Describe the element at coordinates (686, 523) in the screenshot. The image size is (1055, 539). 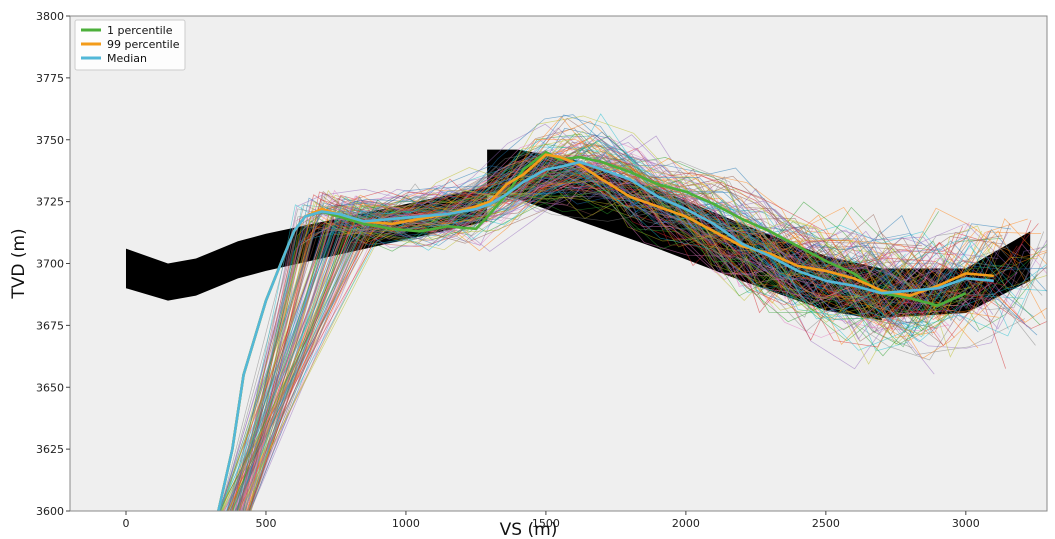
I see `x-tick-label: 2000` at that location.